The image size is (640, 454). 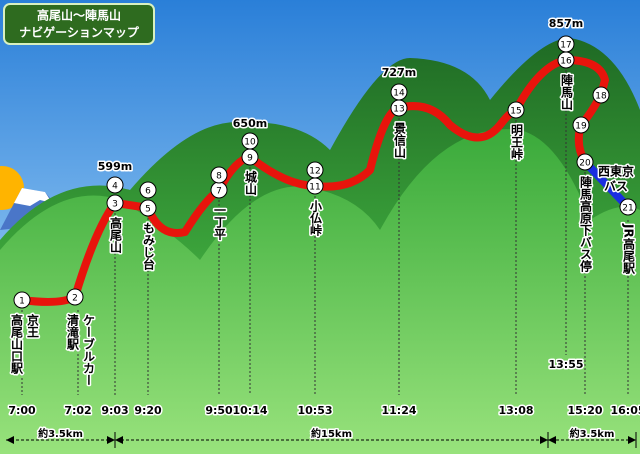 What do you see at coordinates (584, 410) in the screenshot?
I see `stop-time: 15:20` at bounding box center [584, 410].